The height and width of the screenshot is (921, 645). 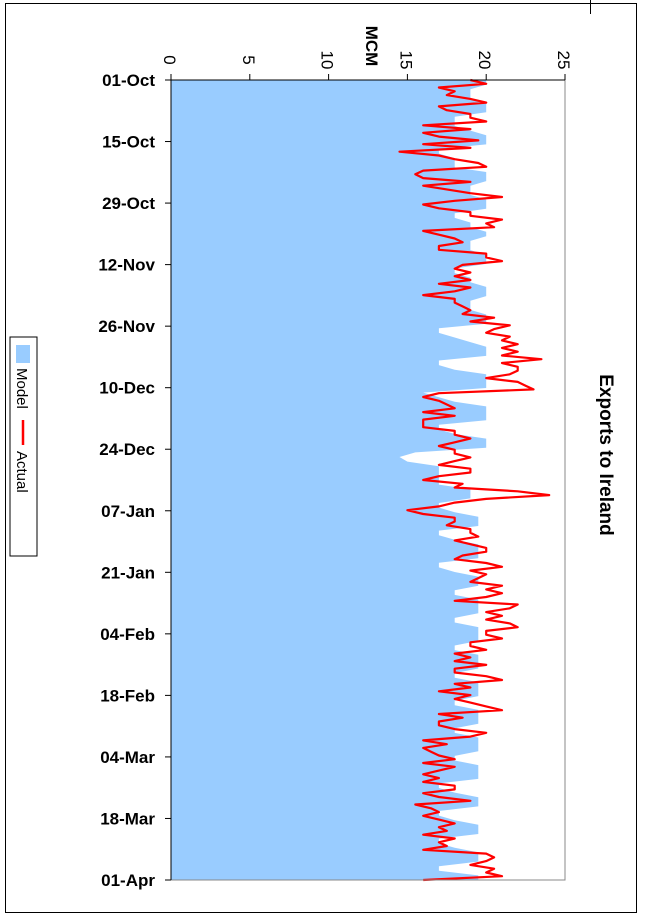 I want to click on date-tick-label: 04-Mar, so click(x=127, y=757).